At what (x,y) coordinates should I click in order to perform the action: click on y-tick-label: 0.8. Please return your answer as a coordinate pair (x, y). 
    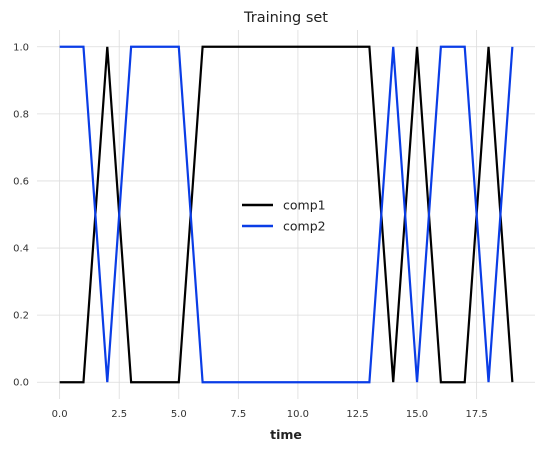
    Looking at the image, I should click on (21, 114).